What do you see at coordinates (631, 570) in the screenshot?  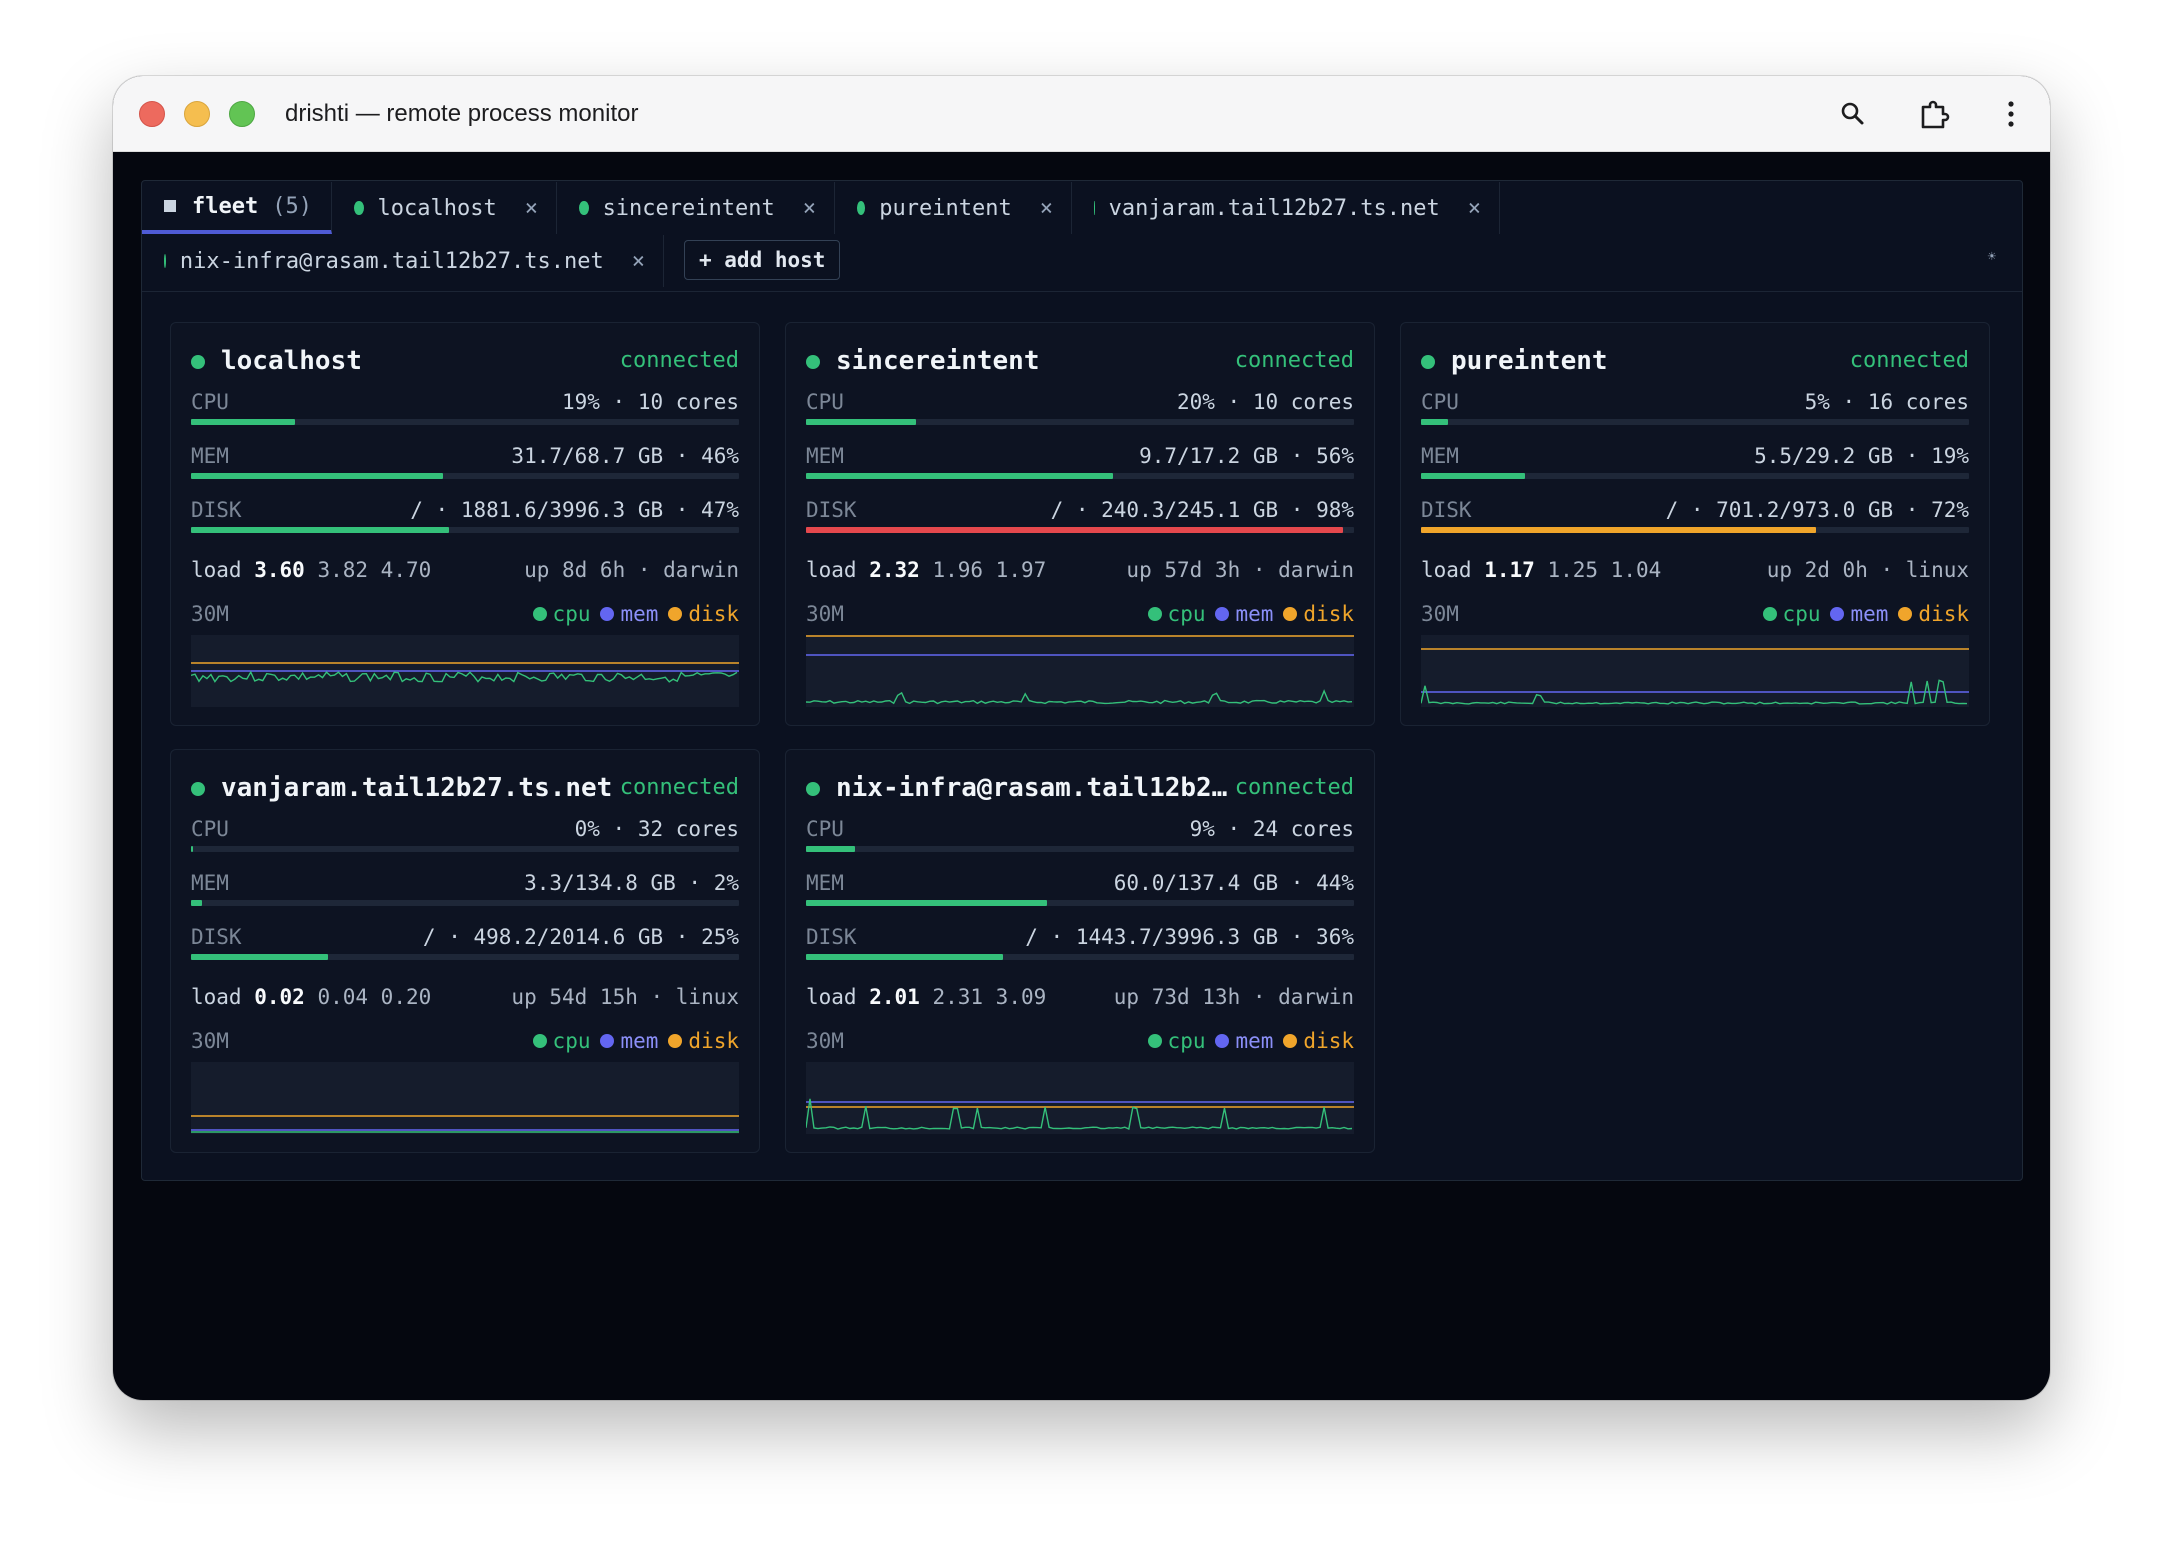 I see `uptime-os: up 8d 6h · darwin` at bounding box center [631, 570].